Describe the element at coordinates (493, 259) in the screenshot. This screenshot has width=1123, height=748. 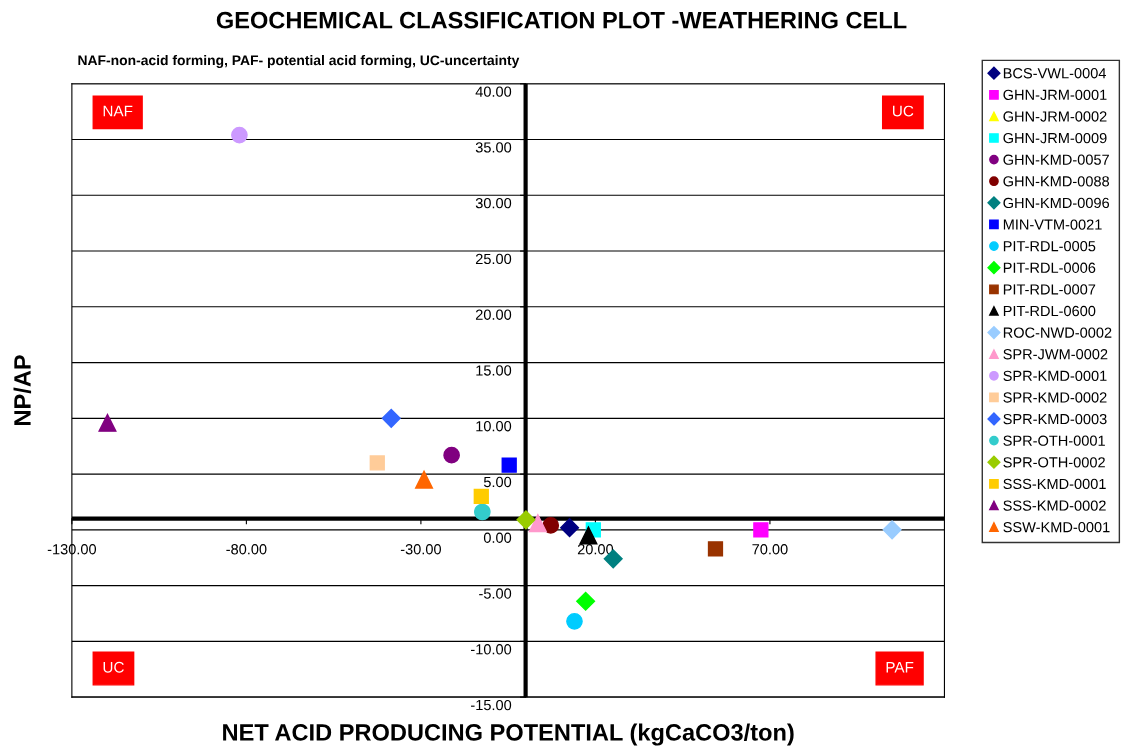
I see `y-tick-label: 25.00` at that location.